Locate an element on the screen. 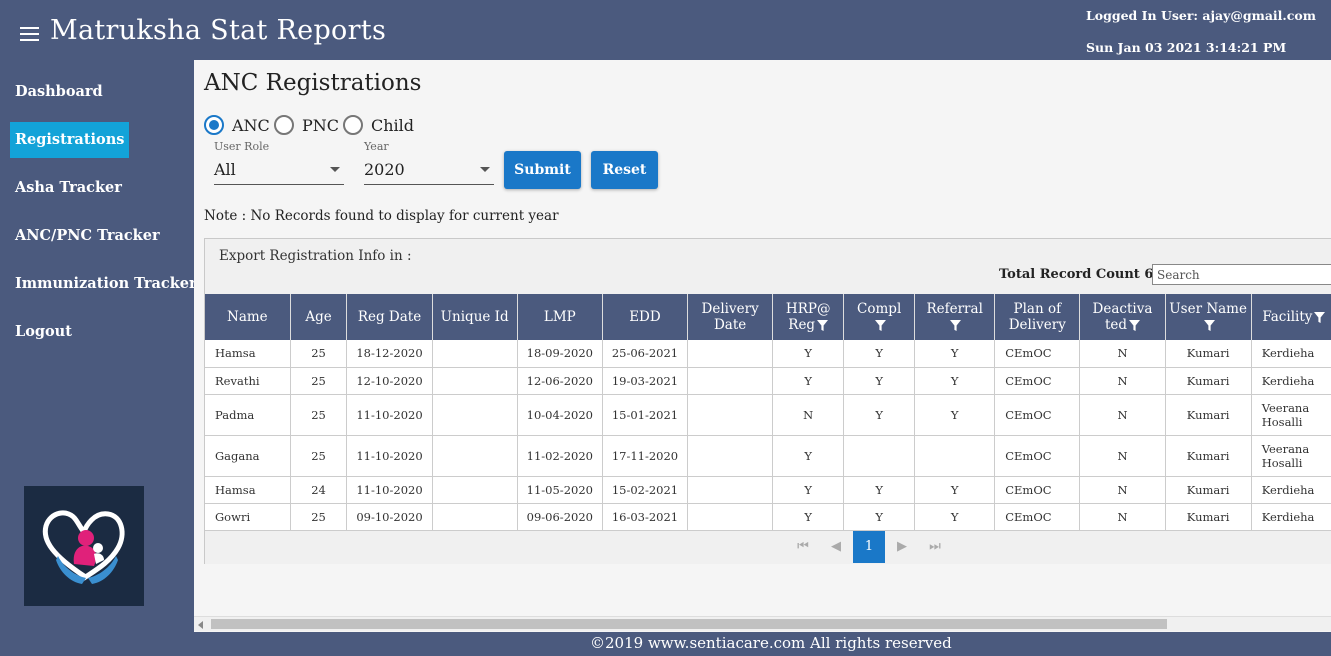 The image size is (1331, 656). year-value: 2020 is located at coordinates (384, 169).